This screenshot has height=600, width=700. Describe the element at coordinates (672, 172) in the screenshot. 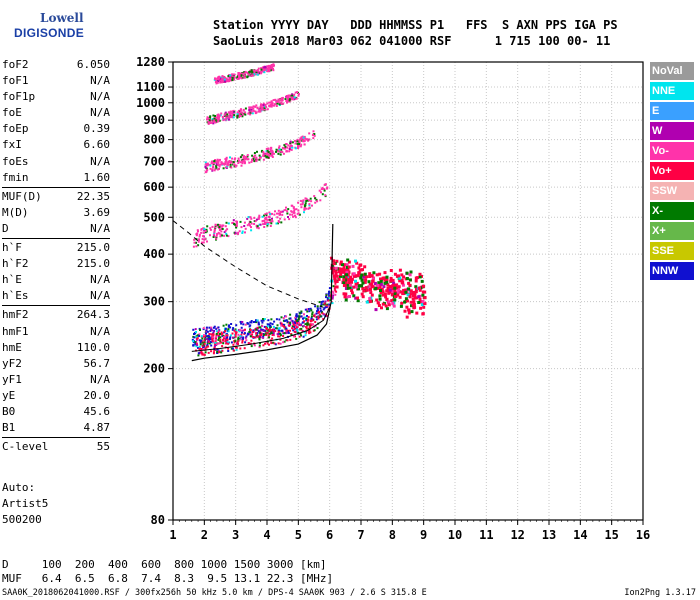

I see `polarization-legend: NoVal NNE E W Vo- Vo+ SSW X- X+ SSE NNW` at that location.